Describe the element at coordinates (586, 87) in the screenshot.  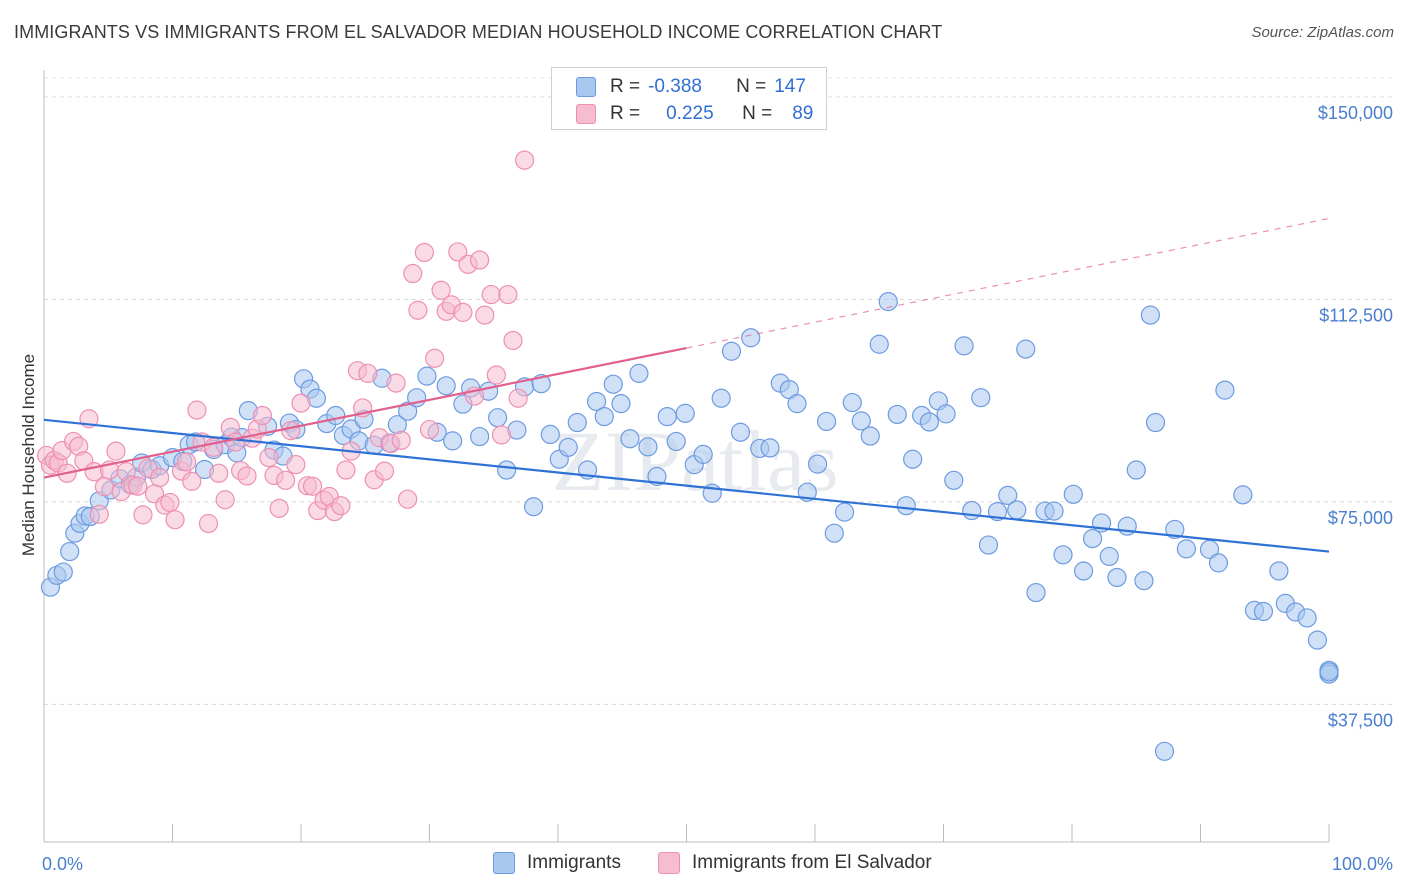
I see `legend-swatch-blue` at that location.